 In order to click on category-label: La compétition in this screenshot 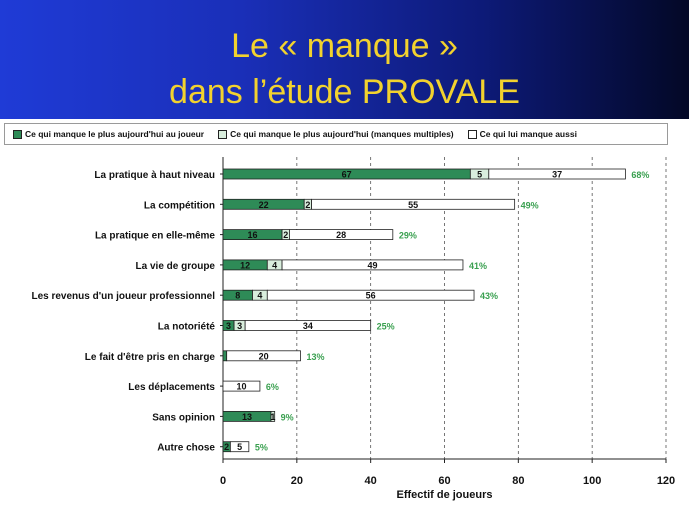, I will do `click(179, 205)`.